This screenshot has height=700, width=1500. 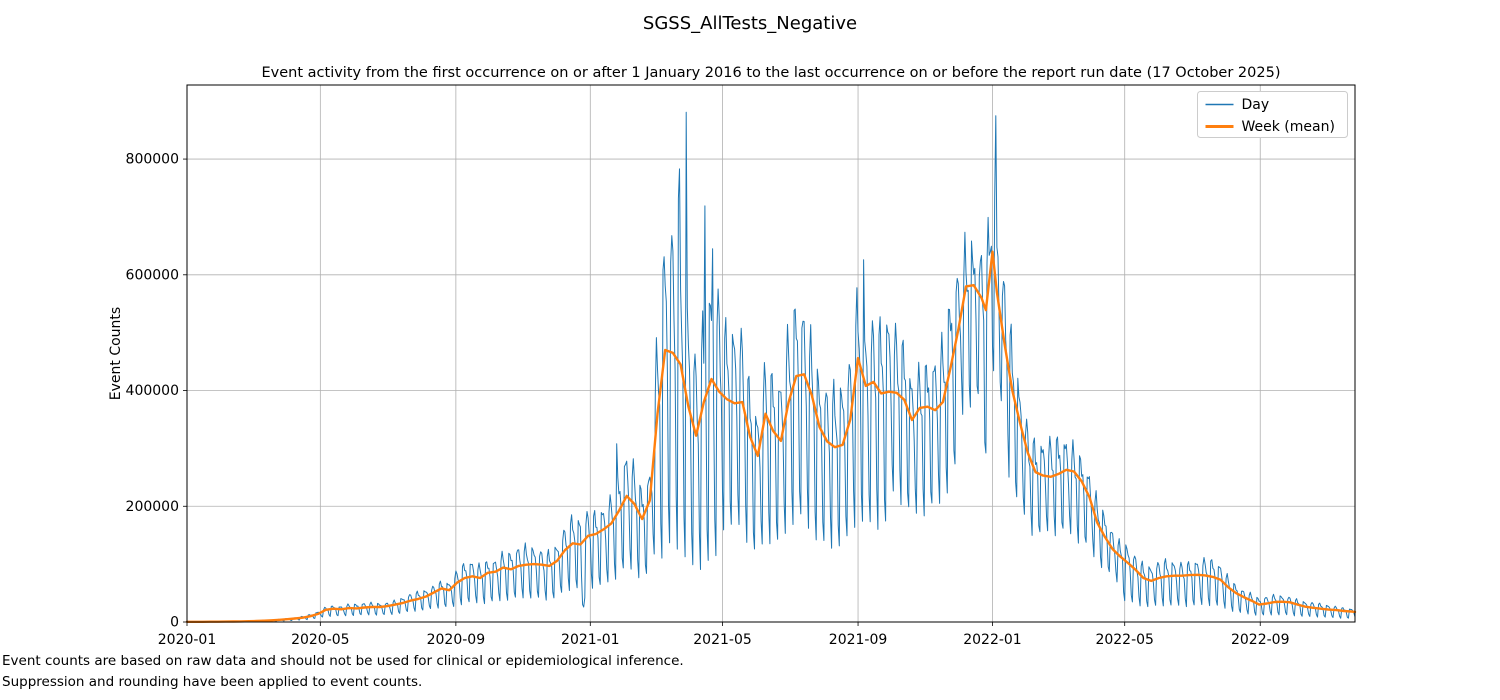 I want to click on legend-label: Day, so click(x=1256, y=105).